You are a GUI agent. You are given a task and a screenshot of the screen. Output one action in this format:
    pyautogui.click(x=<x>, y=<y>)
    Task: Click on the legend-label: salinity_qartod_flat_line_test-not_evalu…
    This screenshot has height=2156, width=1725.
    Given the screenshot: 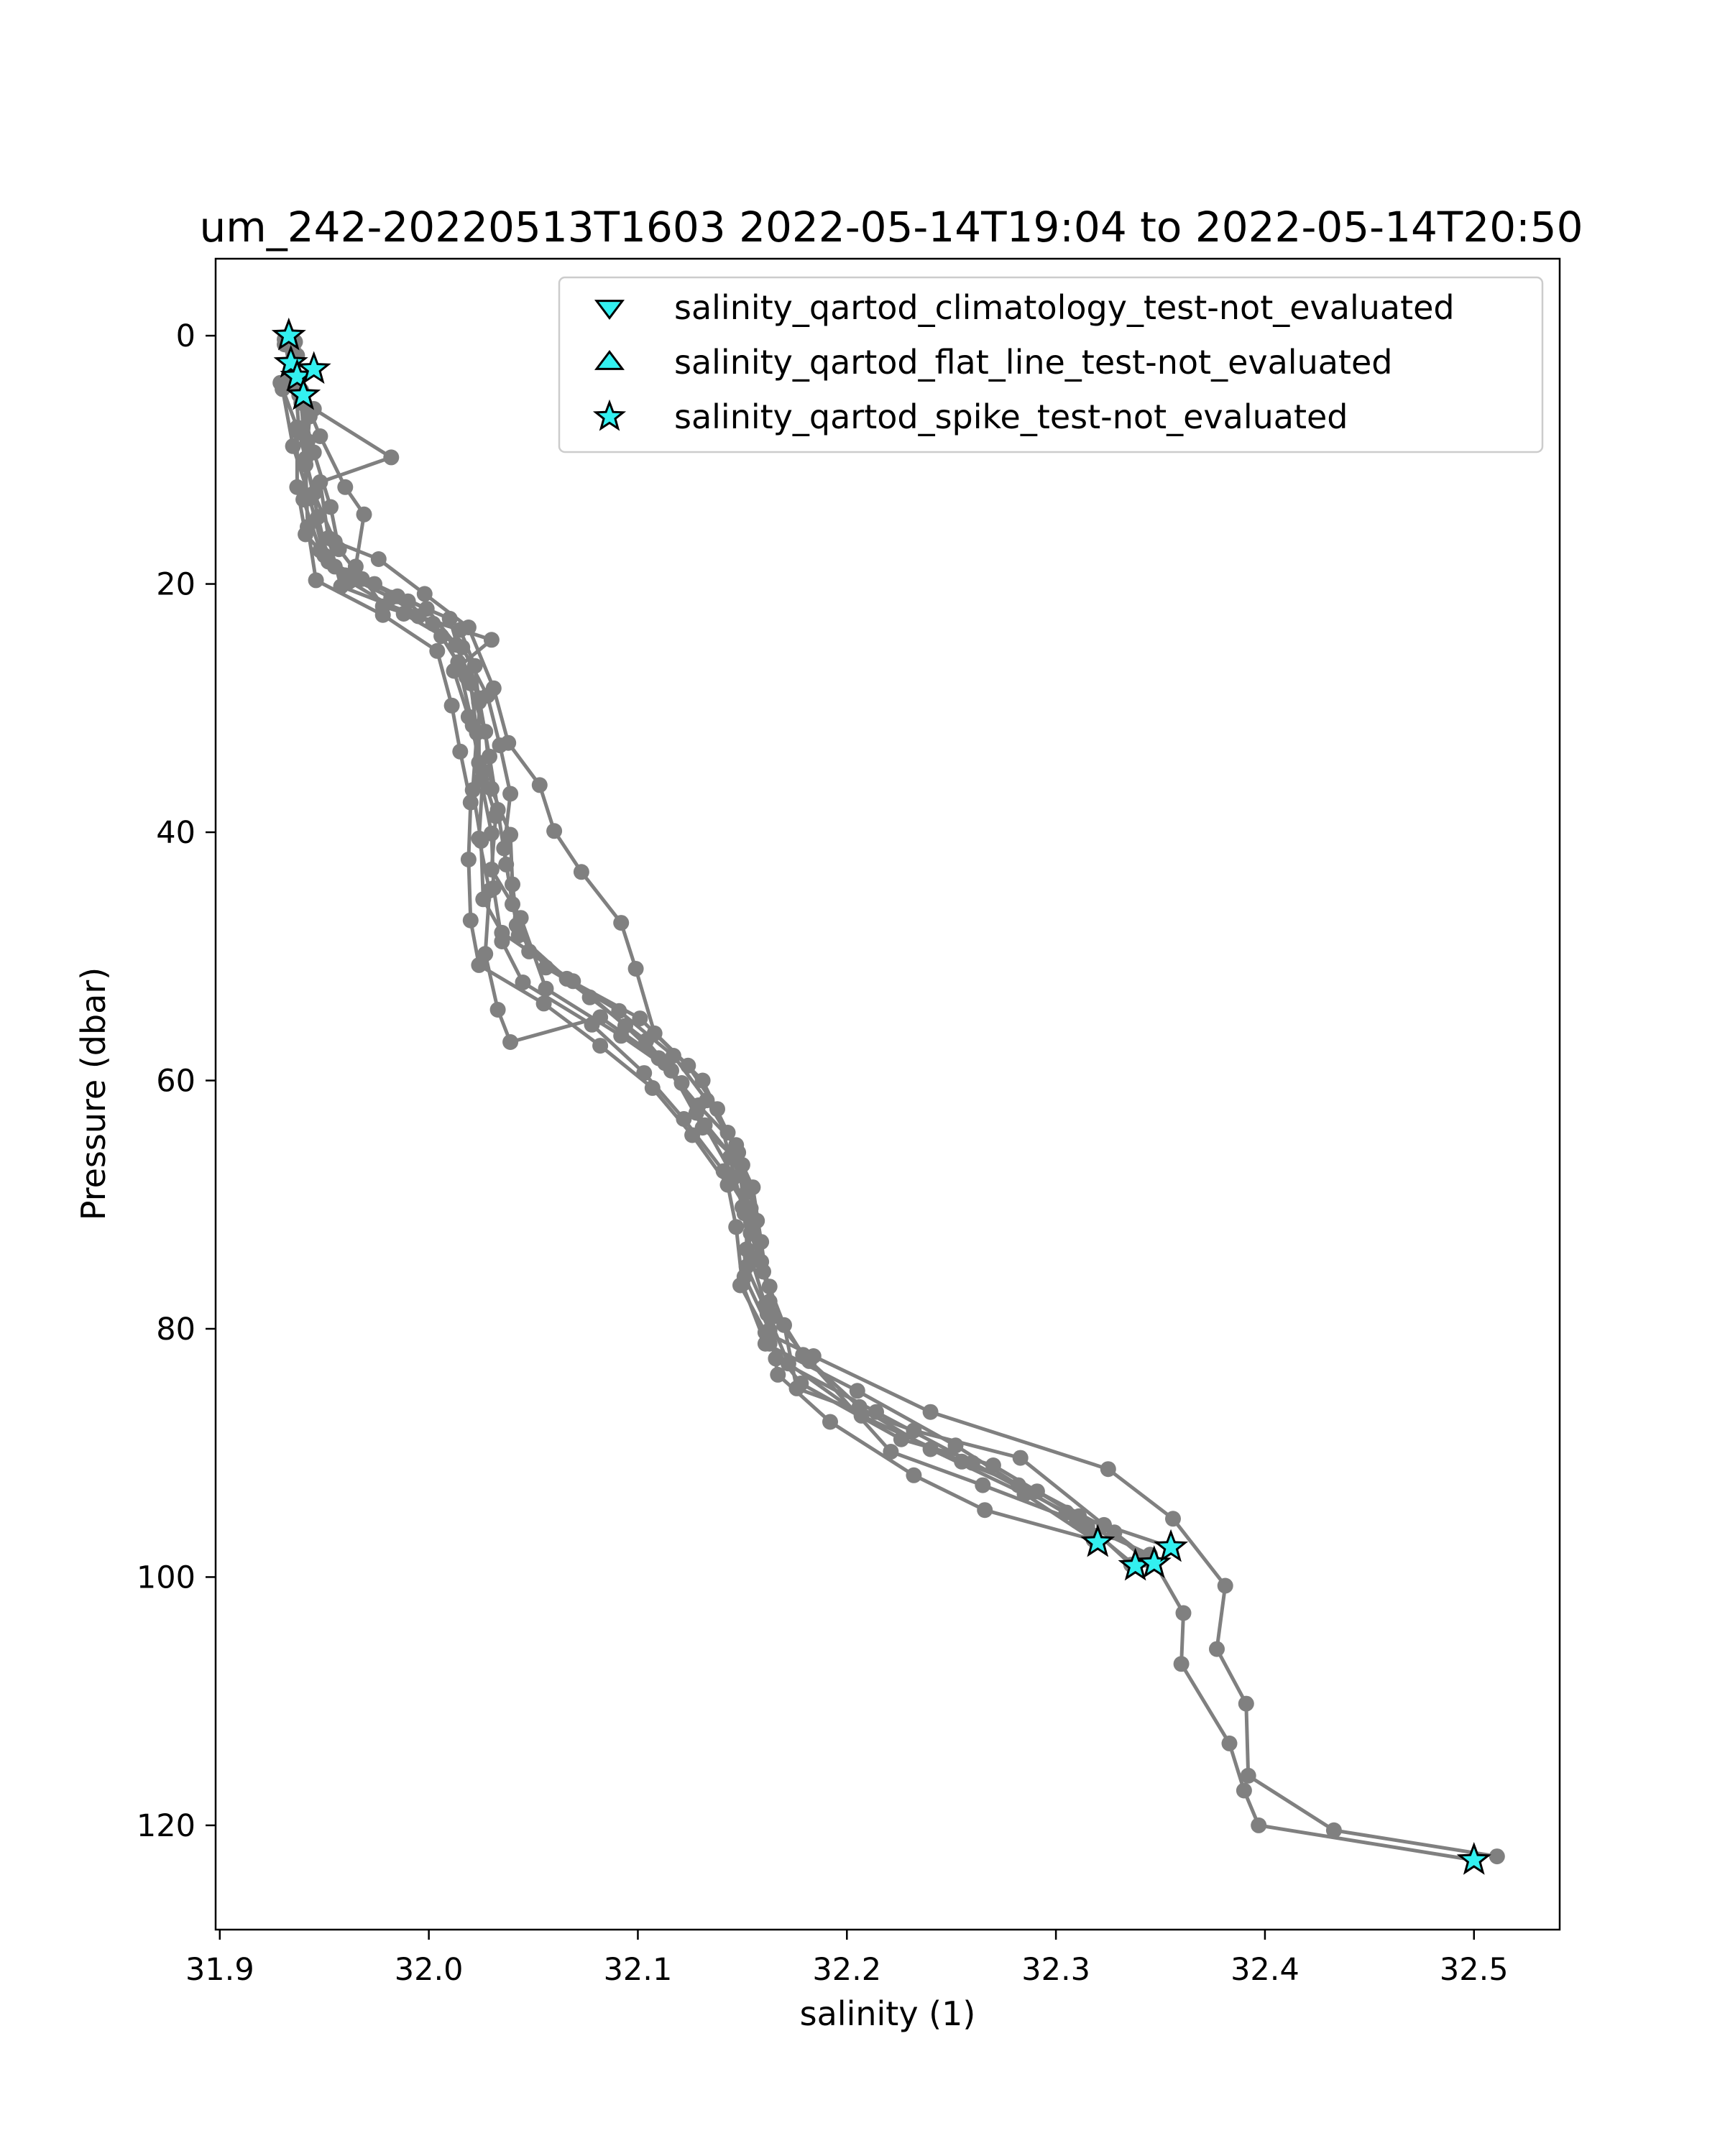 What is the action you would take?
    pyautogui.click(x=1033, y=362)
    